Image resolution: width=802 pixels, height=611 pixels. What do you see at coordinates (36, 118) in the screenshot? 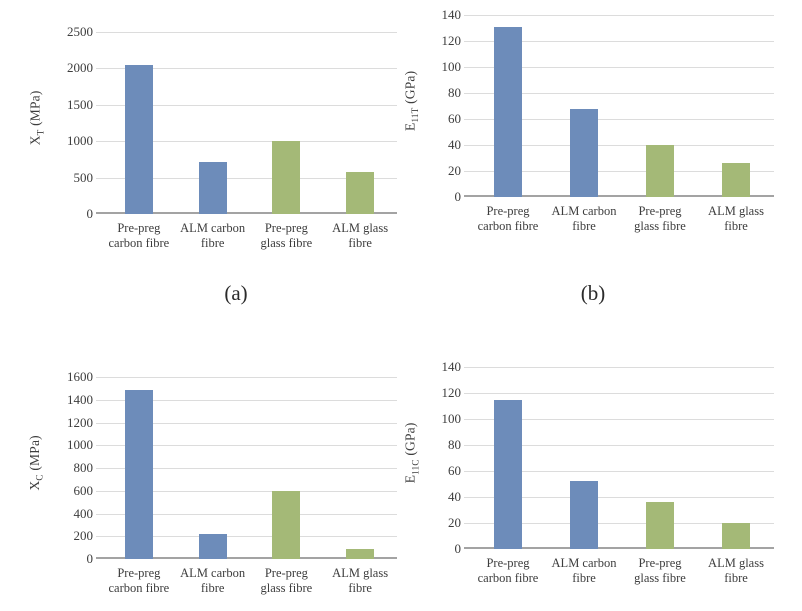
I see `y-axis-title-text: XT (MPa)` at bounding box center [36, 118].